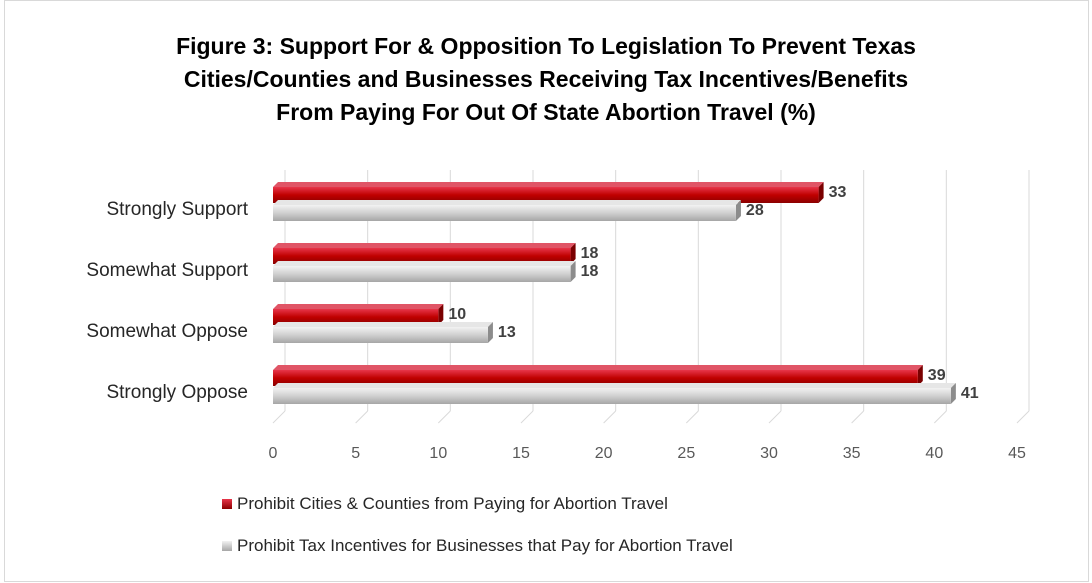  I want to click on bar-value-label: 10, so click(457, 314).